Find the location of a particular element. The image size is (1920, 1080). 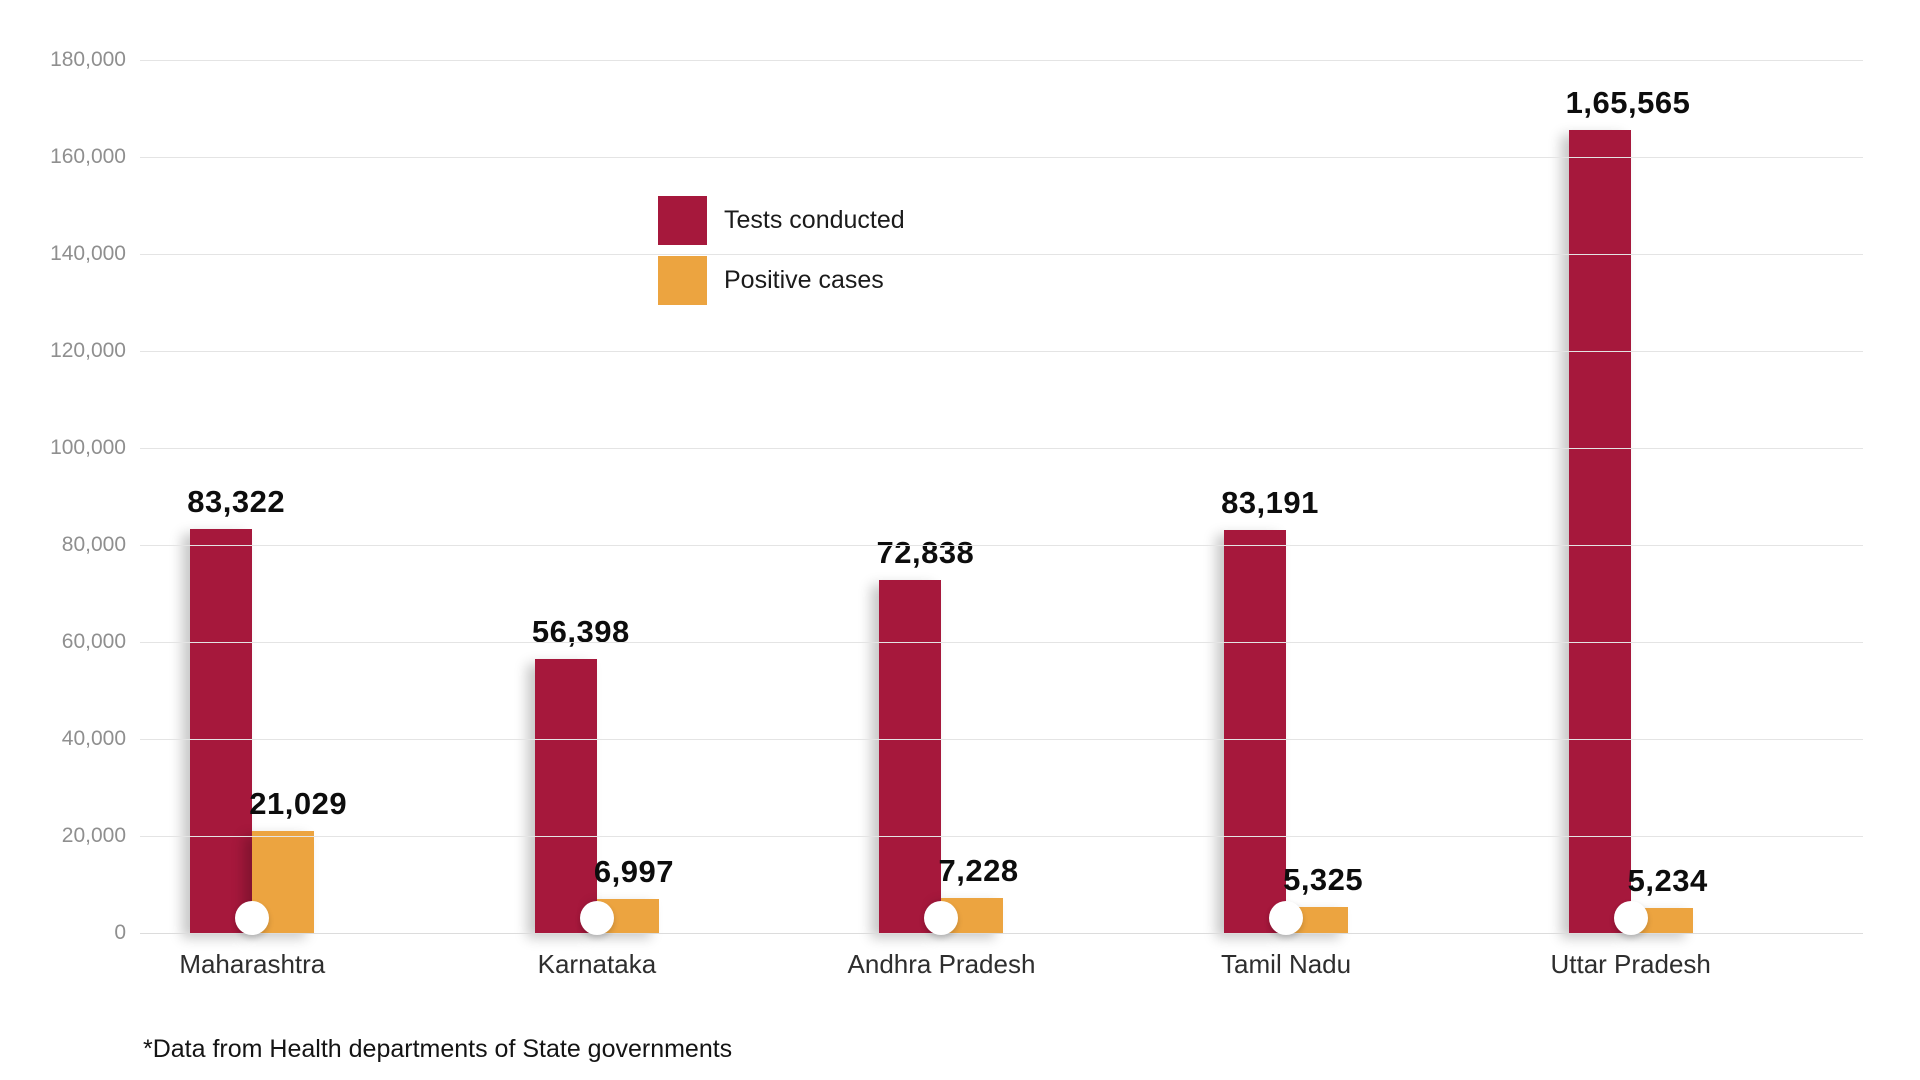

y-axis-tick-label: 180,000 is located at coordinates (88, 59).